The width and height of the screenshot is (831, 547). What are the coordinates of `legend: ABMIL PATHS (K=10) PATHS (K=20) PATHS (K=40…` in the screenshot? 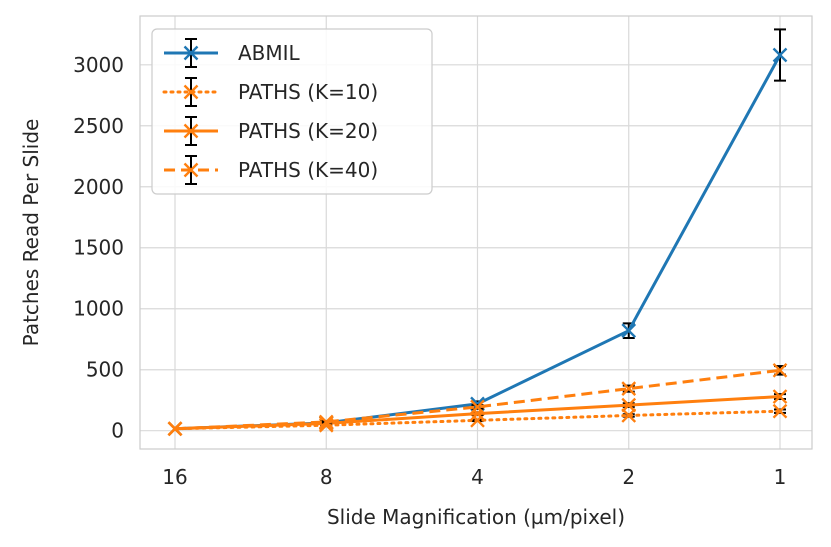 It's located at (292, 111).